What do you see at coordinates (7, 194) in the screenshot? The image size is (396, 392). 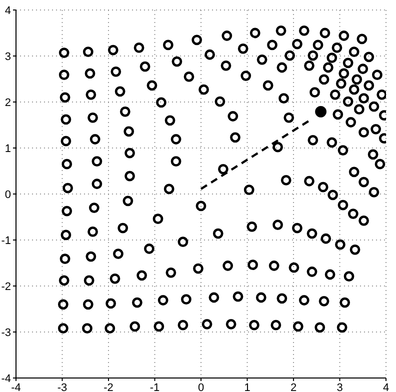 I see `y-tick-label: 0` at bounding box center [7, 194].